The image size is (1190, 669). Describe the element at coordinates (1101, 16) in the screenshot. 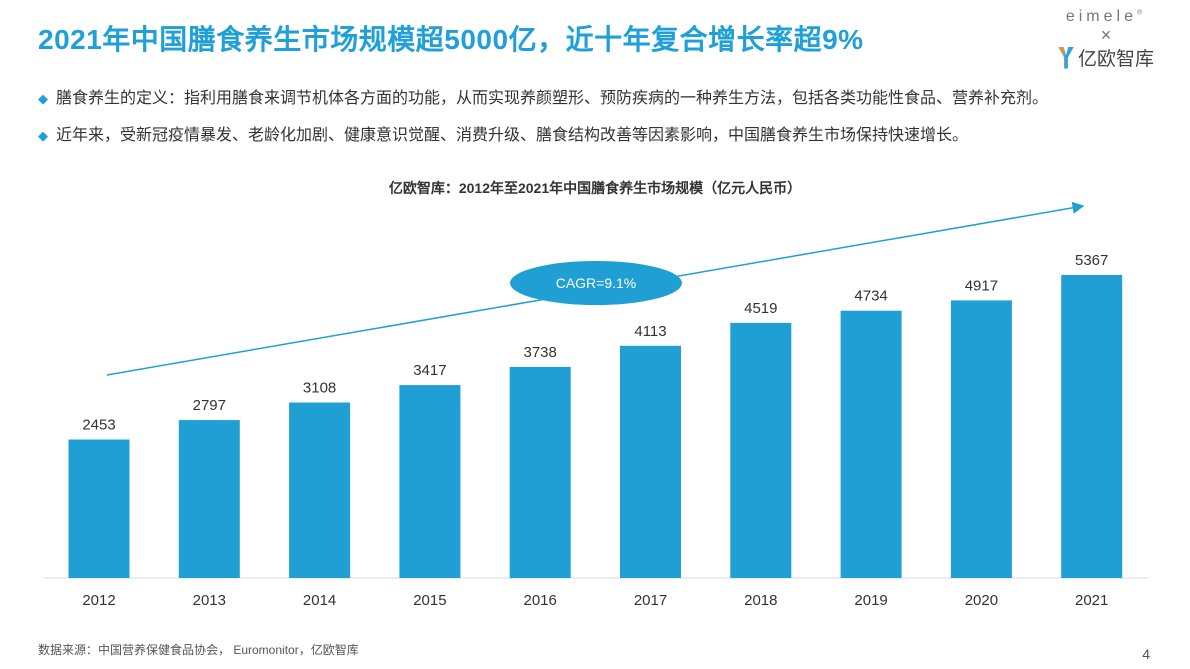

I see `logo-eimele: eimele` at that location.